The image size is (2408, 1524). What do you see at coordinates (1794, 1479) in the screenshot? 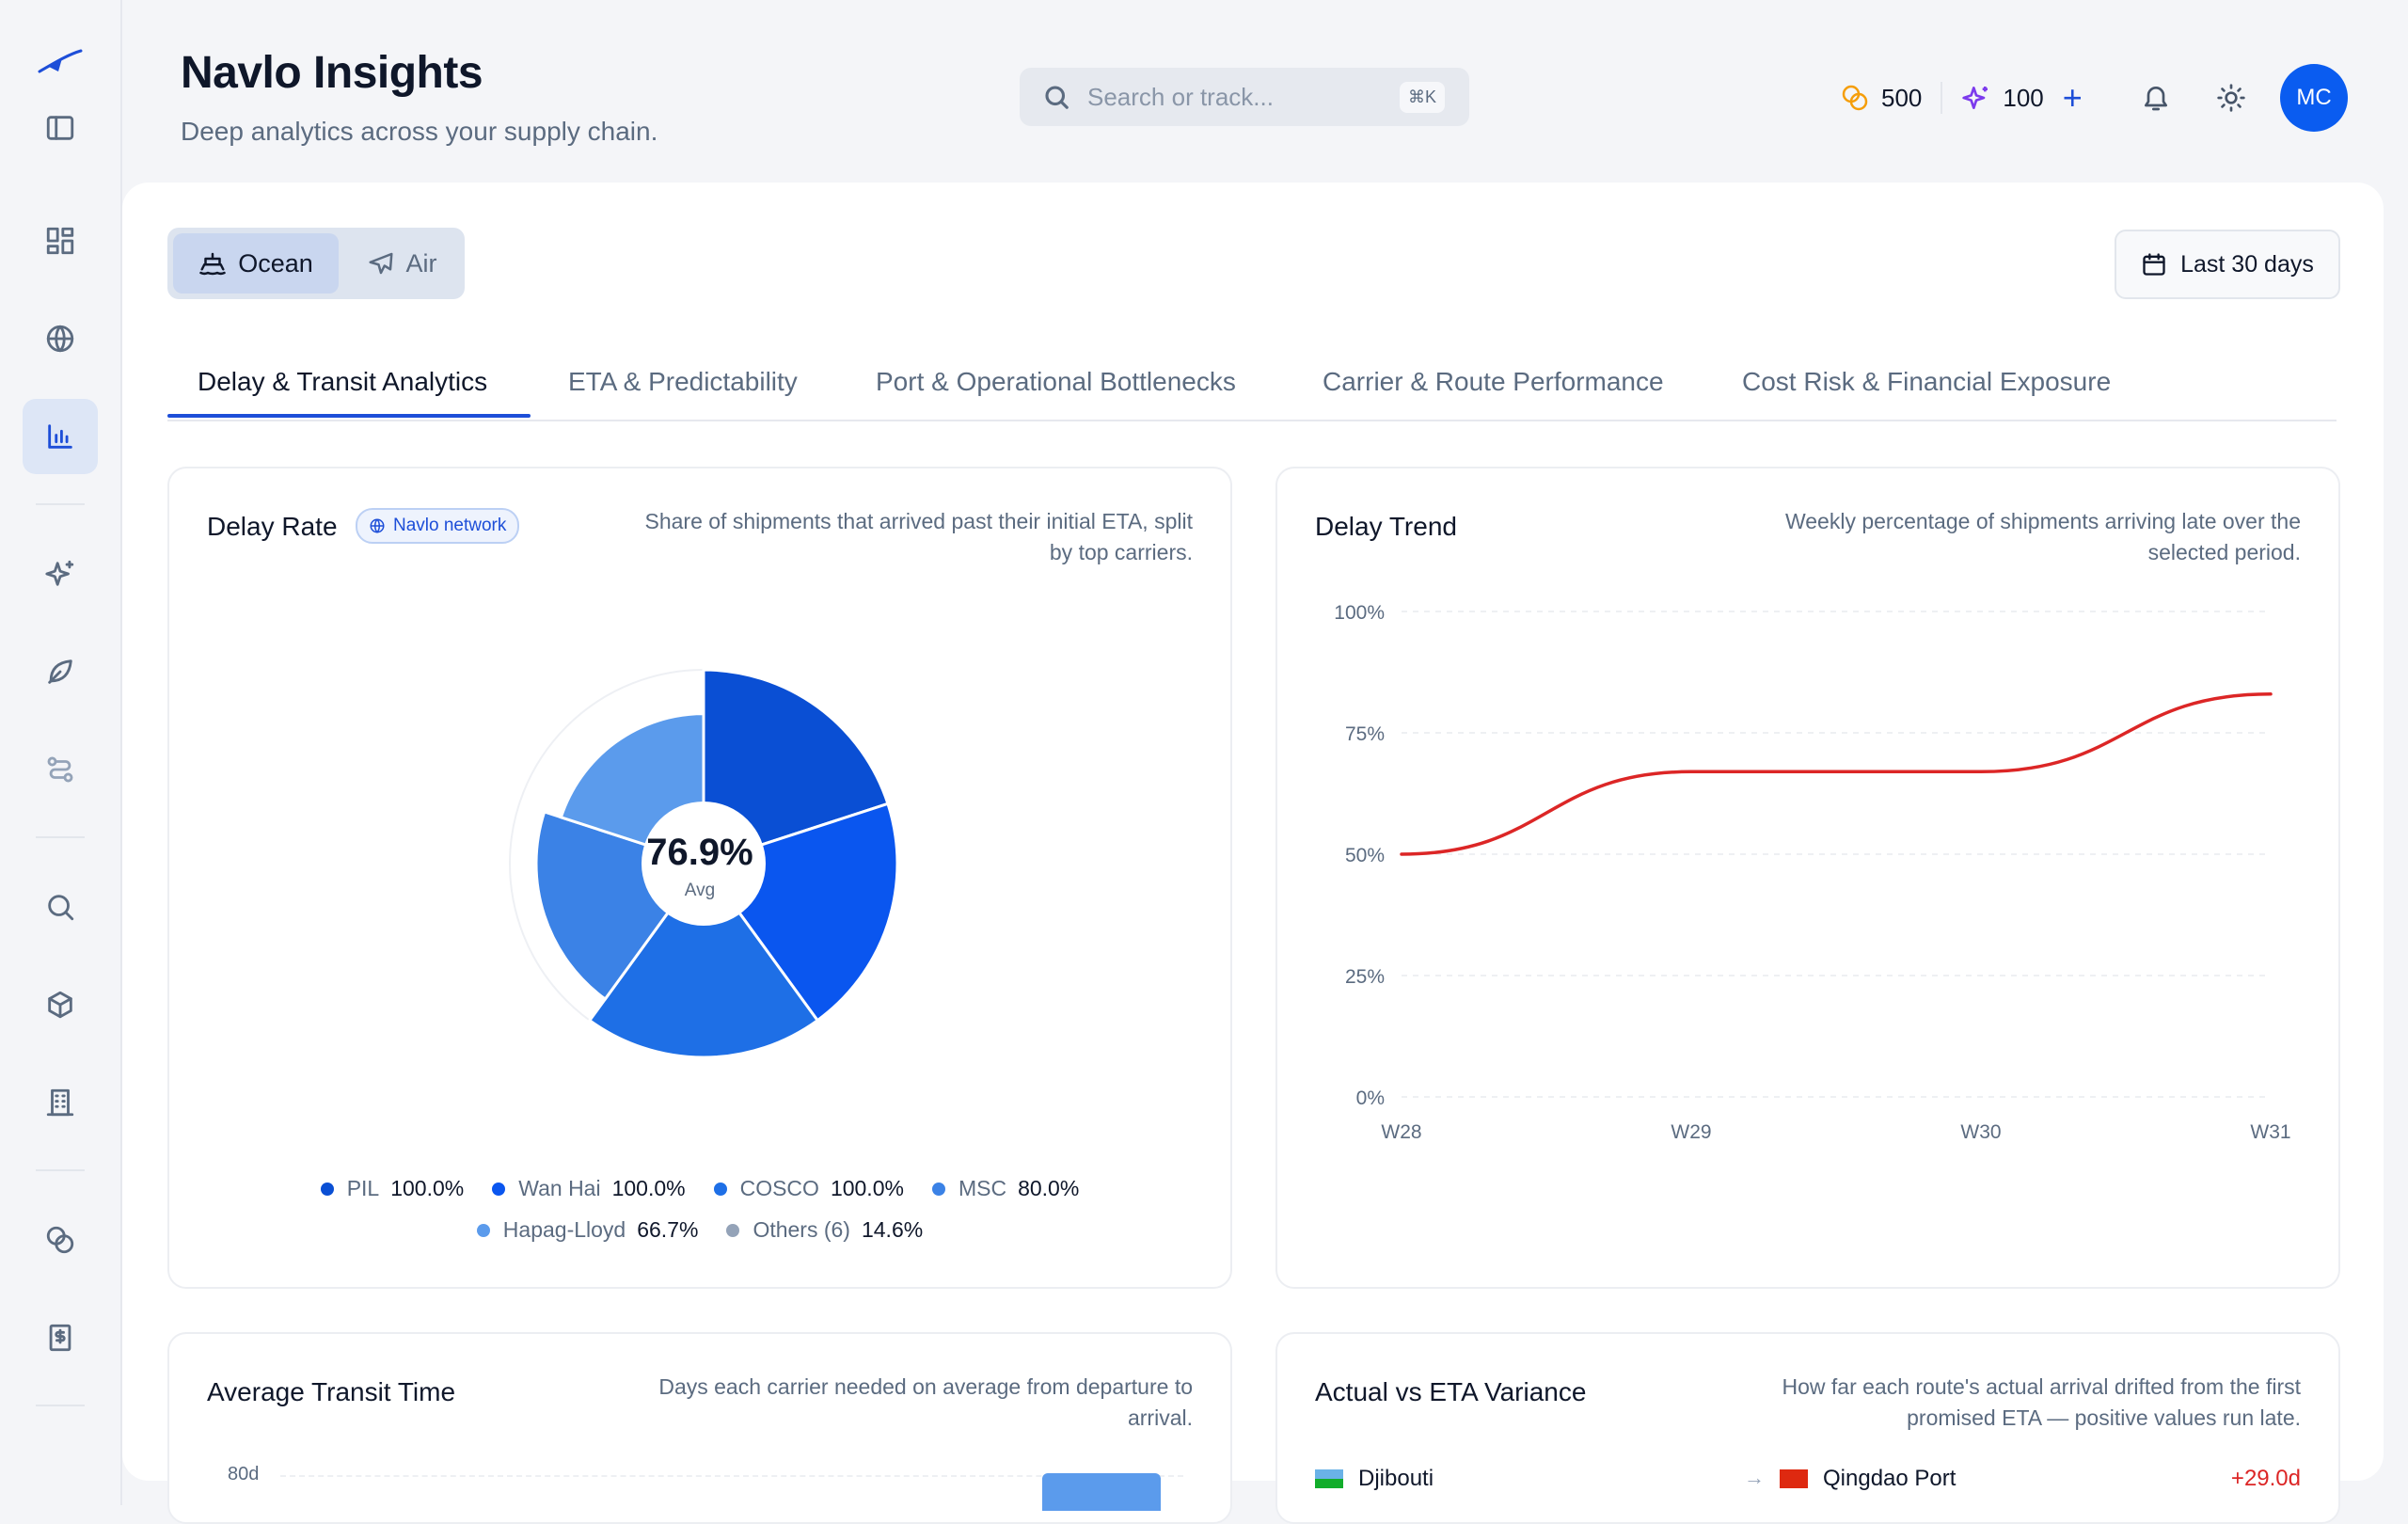
I see `china-flag-icon` at bounding box center [1794, 1479].